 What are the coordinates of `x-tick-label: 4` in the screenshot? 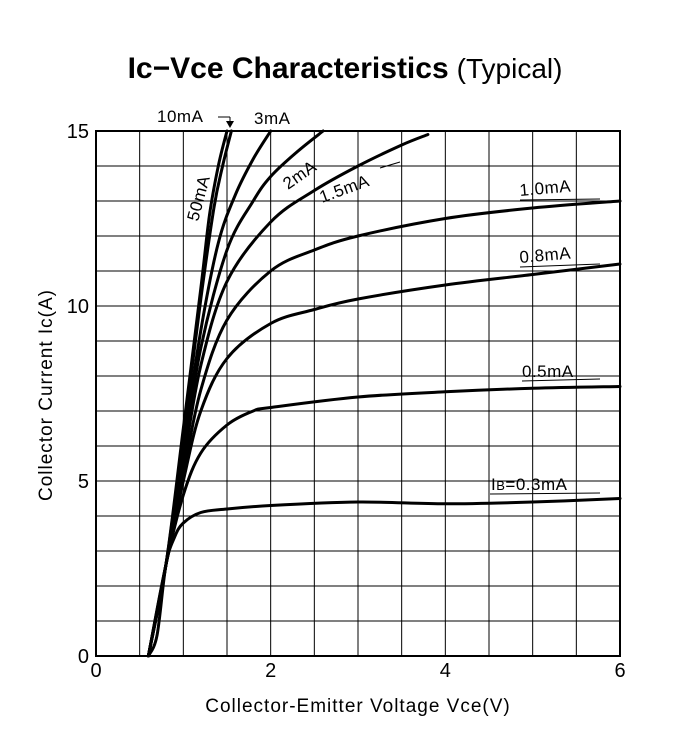 It's located at (445, 671).